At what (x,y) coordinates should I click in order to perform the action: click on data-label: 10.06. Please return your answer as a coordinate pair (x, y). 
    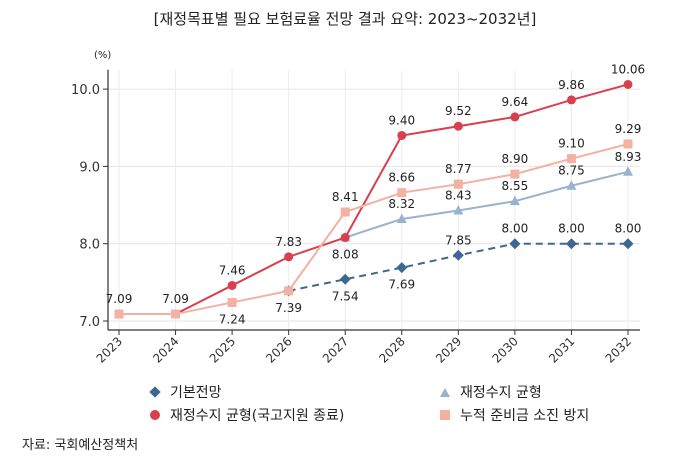
    Looking at the image, I should click on (628, 69).